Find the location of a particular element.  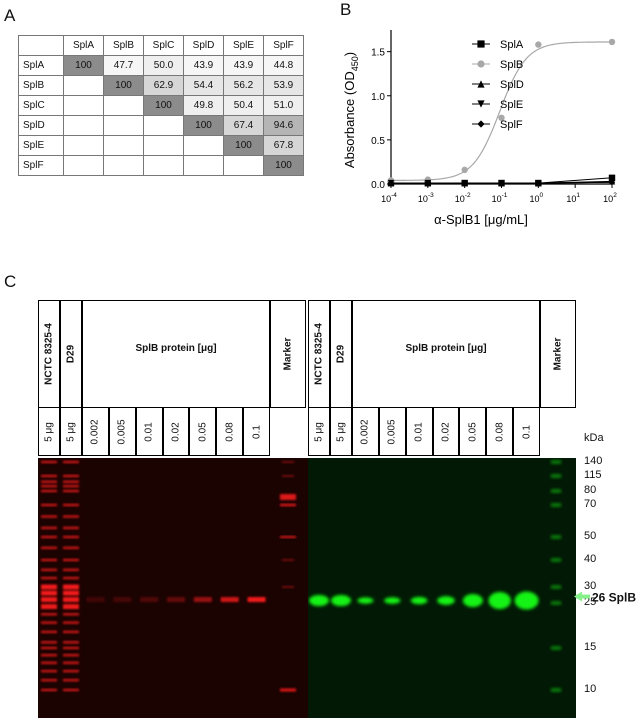

lane-amount-label: 0.02 is located at coordinates (176, 431).